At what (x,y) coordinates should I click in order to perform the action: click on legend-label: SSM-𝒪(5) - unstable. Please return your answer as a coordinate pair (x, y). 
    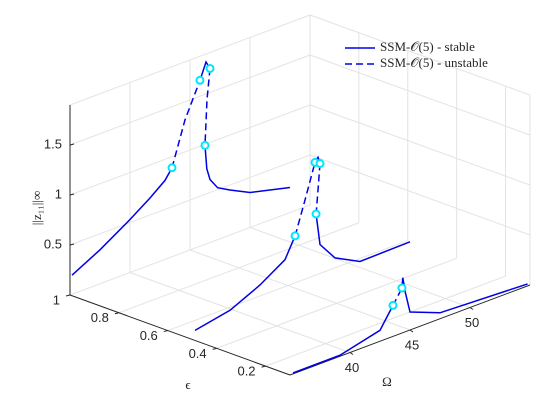
    Looking at the image, I should click on (434, 62).